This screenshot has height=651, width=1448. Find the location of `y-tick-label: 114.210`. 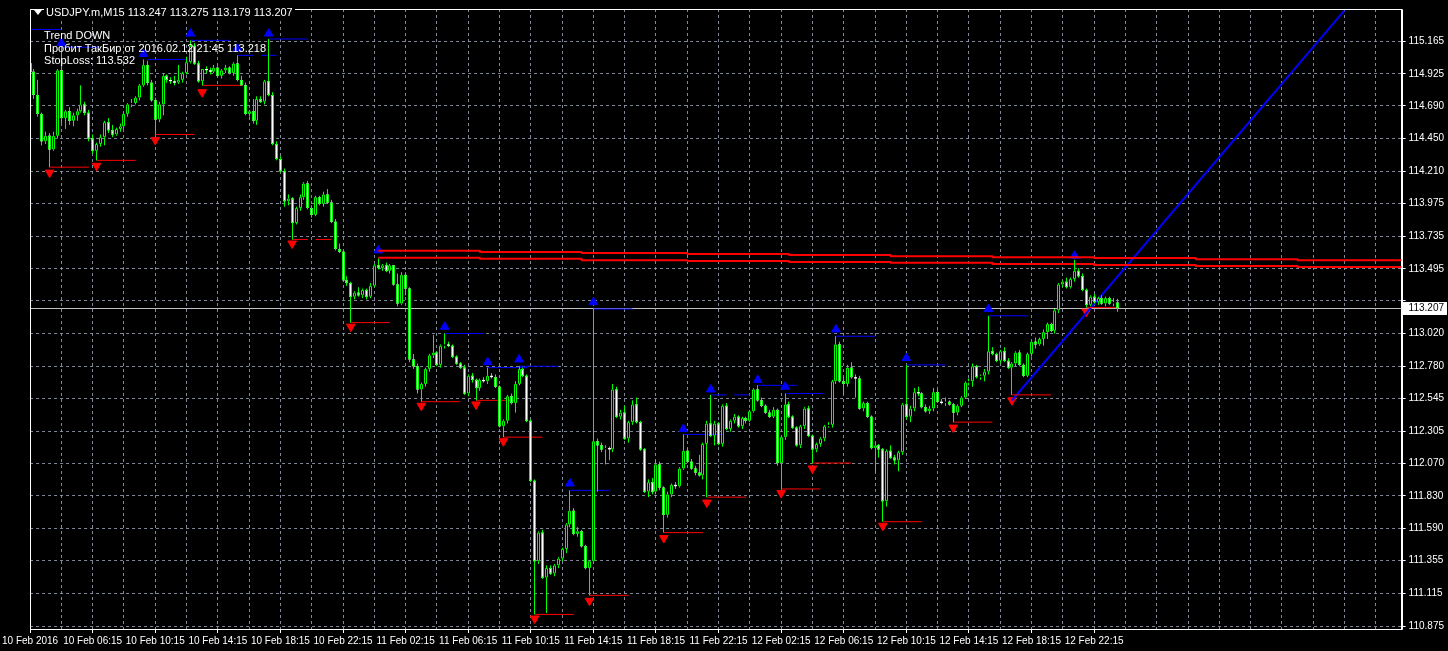

y-tick-label: 114.210 is located at coordinates (1426, 171).